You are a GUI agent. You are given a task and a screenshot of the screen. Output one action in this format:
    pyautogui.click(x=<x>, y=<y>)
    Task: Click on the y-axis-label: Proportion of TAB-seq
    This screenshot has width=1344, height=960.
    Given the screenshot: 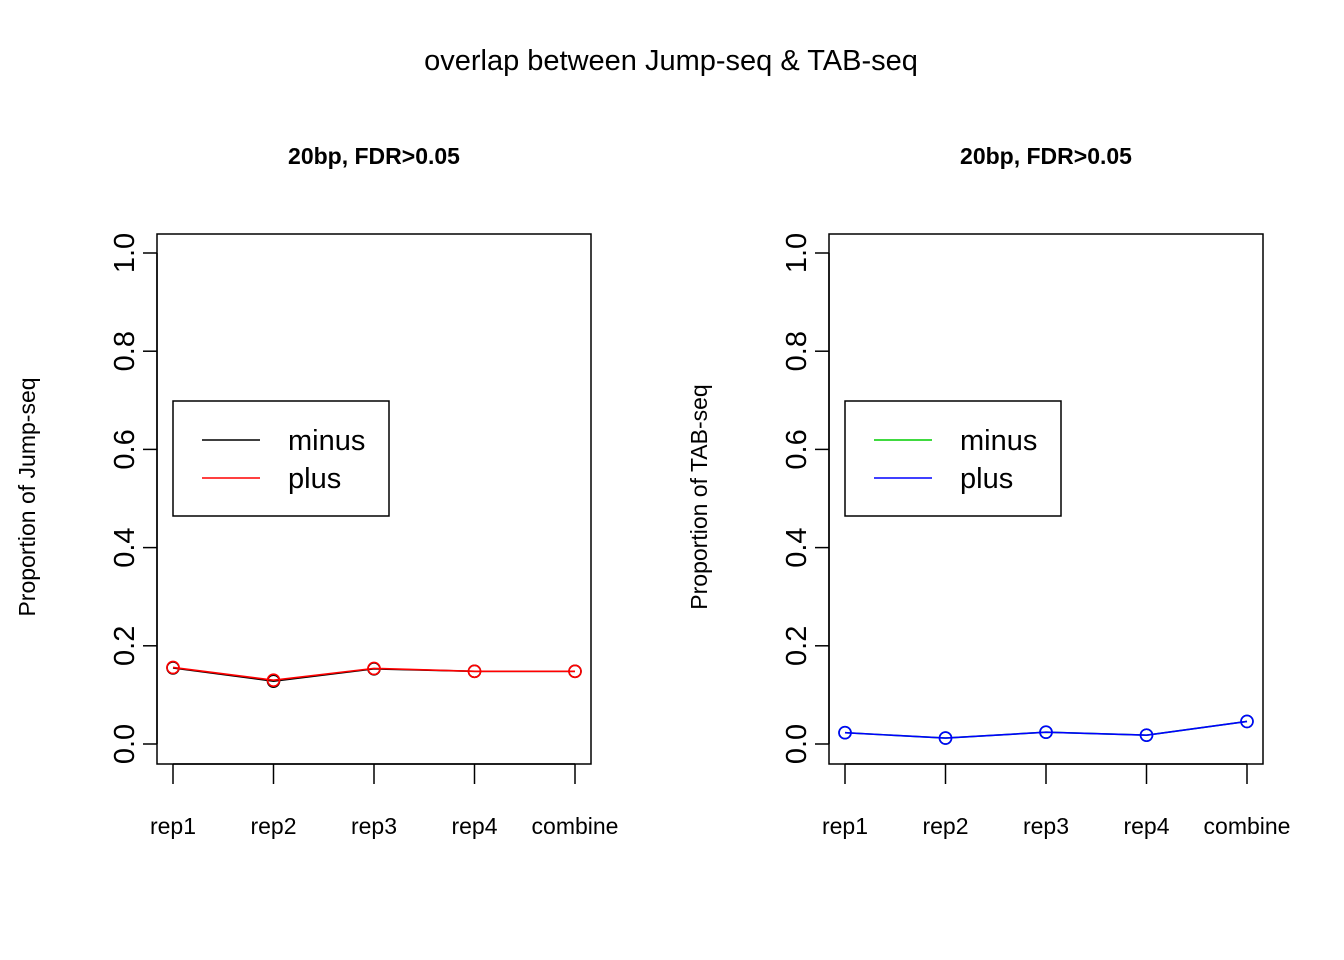 What is the action you would take?
    pyautogui.click(x=699, y=496)
    